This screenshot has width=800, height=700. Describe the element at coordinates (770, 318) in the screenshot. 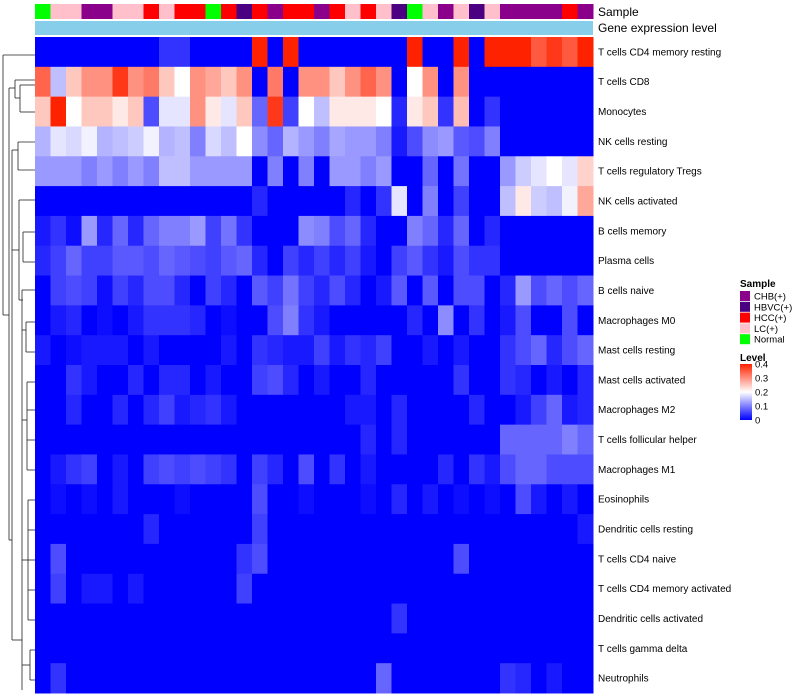

I see `sample-legend-label: HCC(+)` at that location.